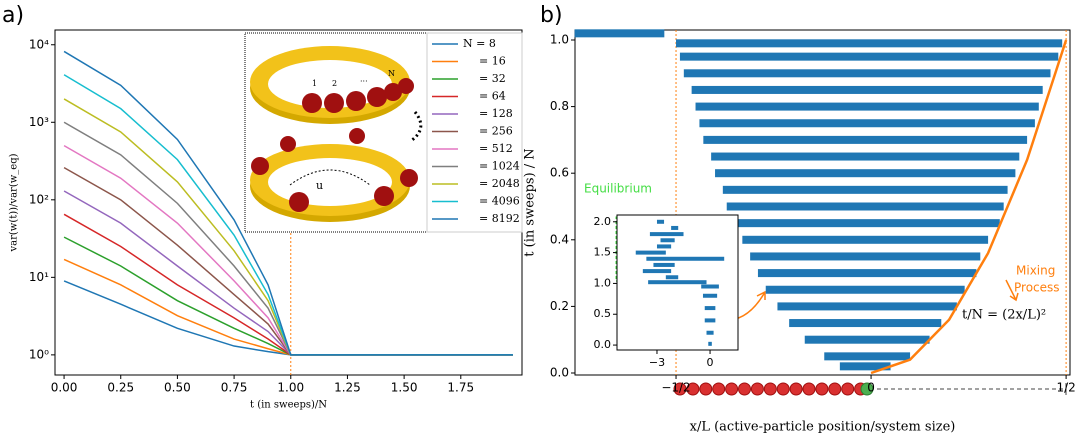 This screenshot has width=1089, height=437. Describe the element at coordinates (334, 83) in the screenshot. I see `ring-label: 2` at that location.